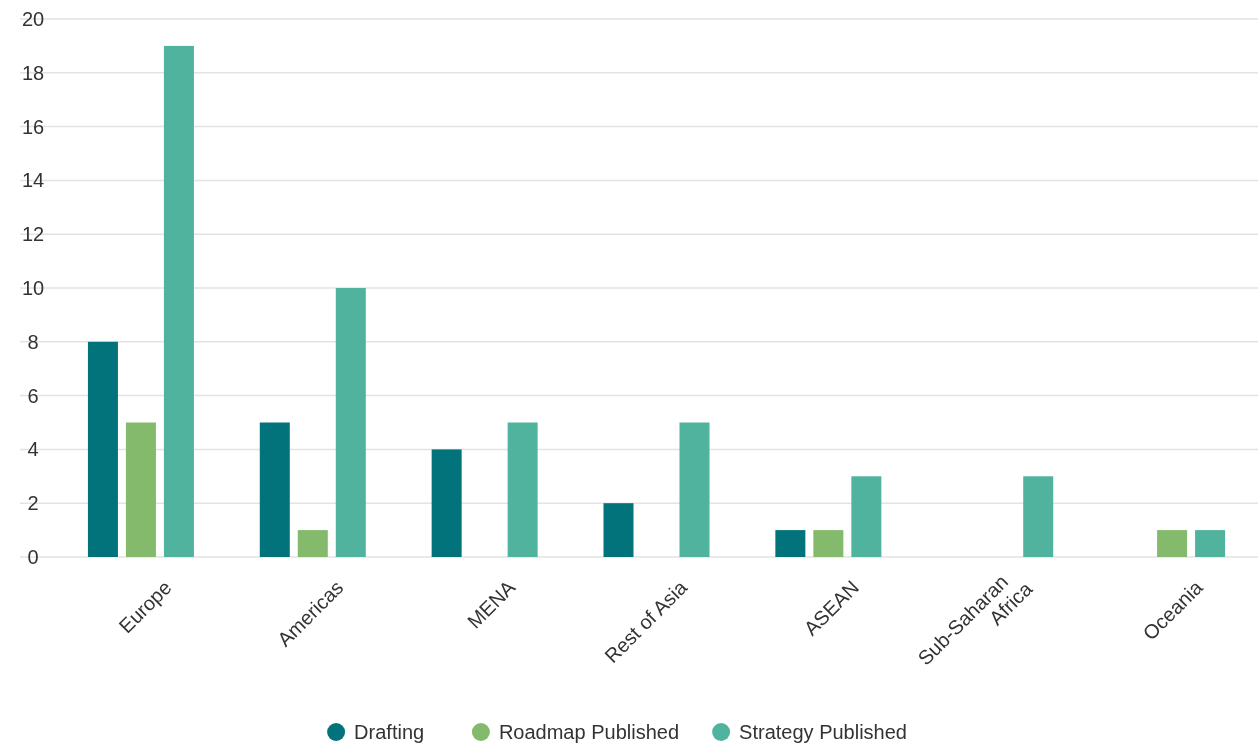  I want to click on y-tick-label: 10, so click(33, 288).